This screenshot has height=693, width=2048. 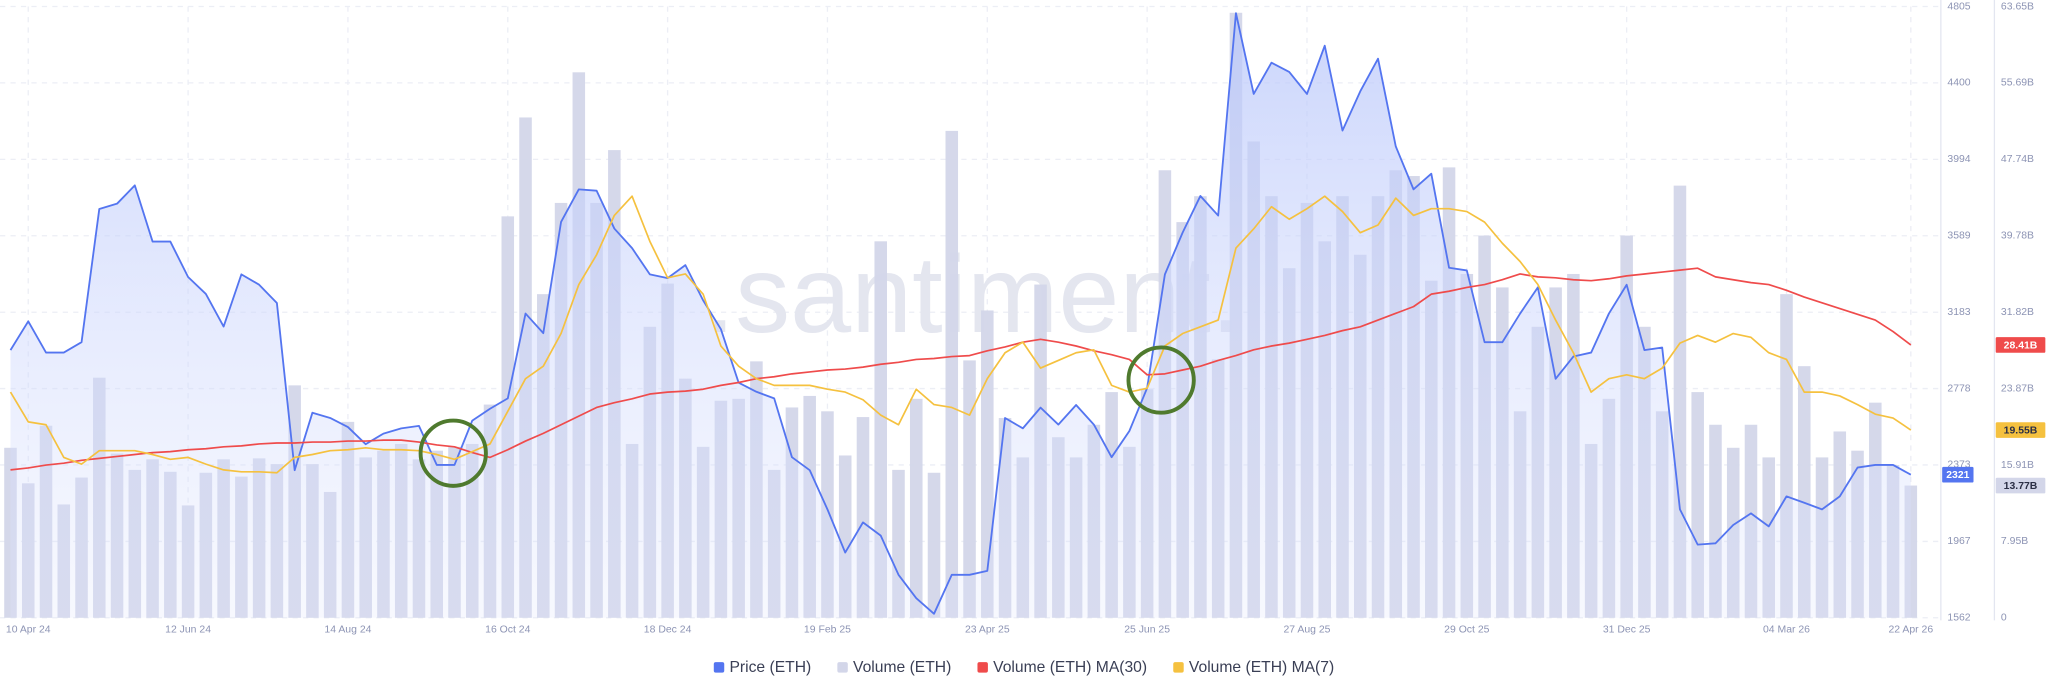 What do you see at coordinates (2017, 236) in the screenshot?
I see `y2-tick-label: 39.78B` at bounding box center [2017, 236].